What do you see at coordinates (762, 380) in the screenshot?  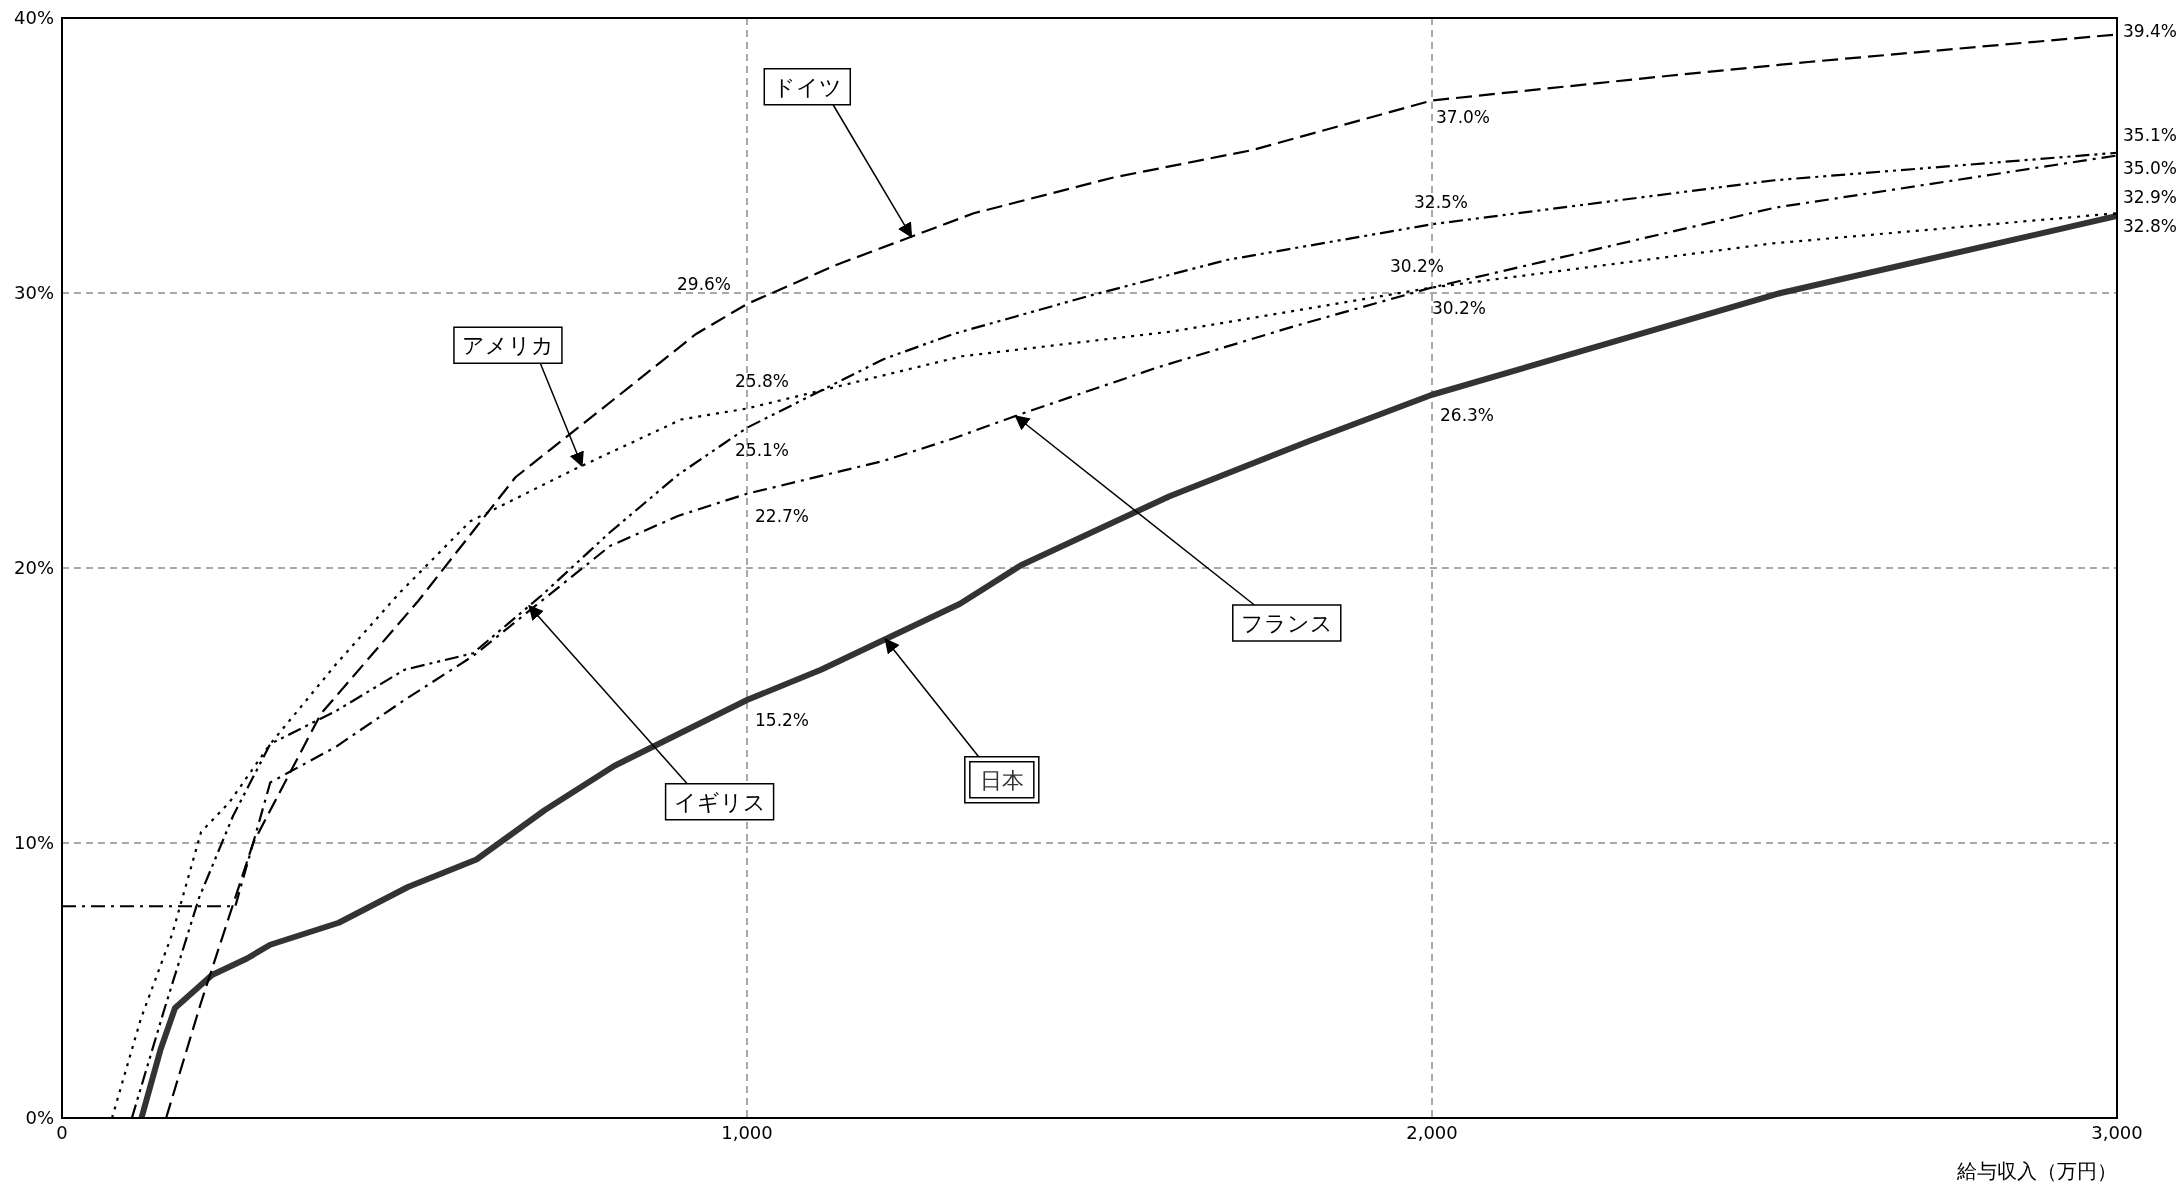 I see `data-label: 25.8%` at bounding box center [762, 380].